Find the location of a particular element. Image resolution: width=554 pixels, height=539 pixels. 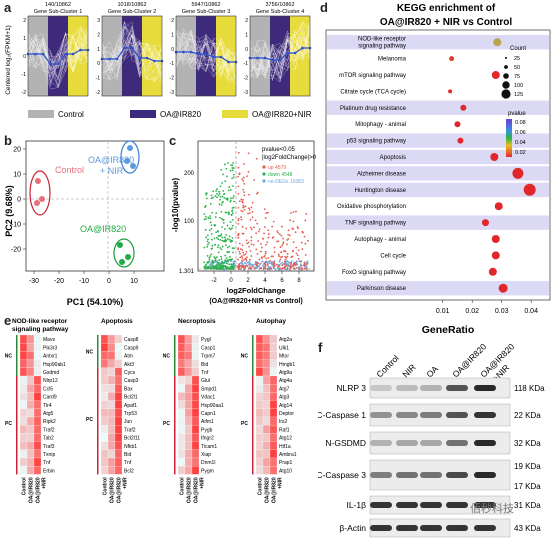

kegg-title-1: KEGG enrichment of is located at coordinates (446, 8).